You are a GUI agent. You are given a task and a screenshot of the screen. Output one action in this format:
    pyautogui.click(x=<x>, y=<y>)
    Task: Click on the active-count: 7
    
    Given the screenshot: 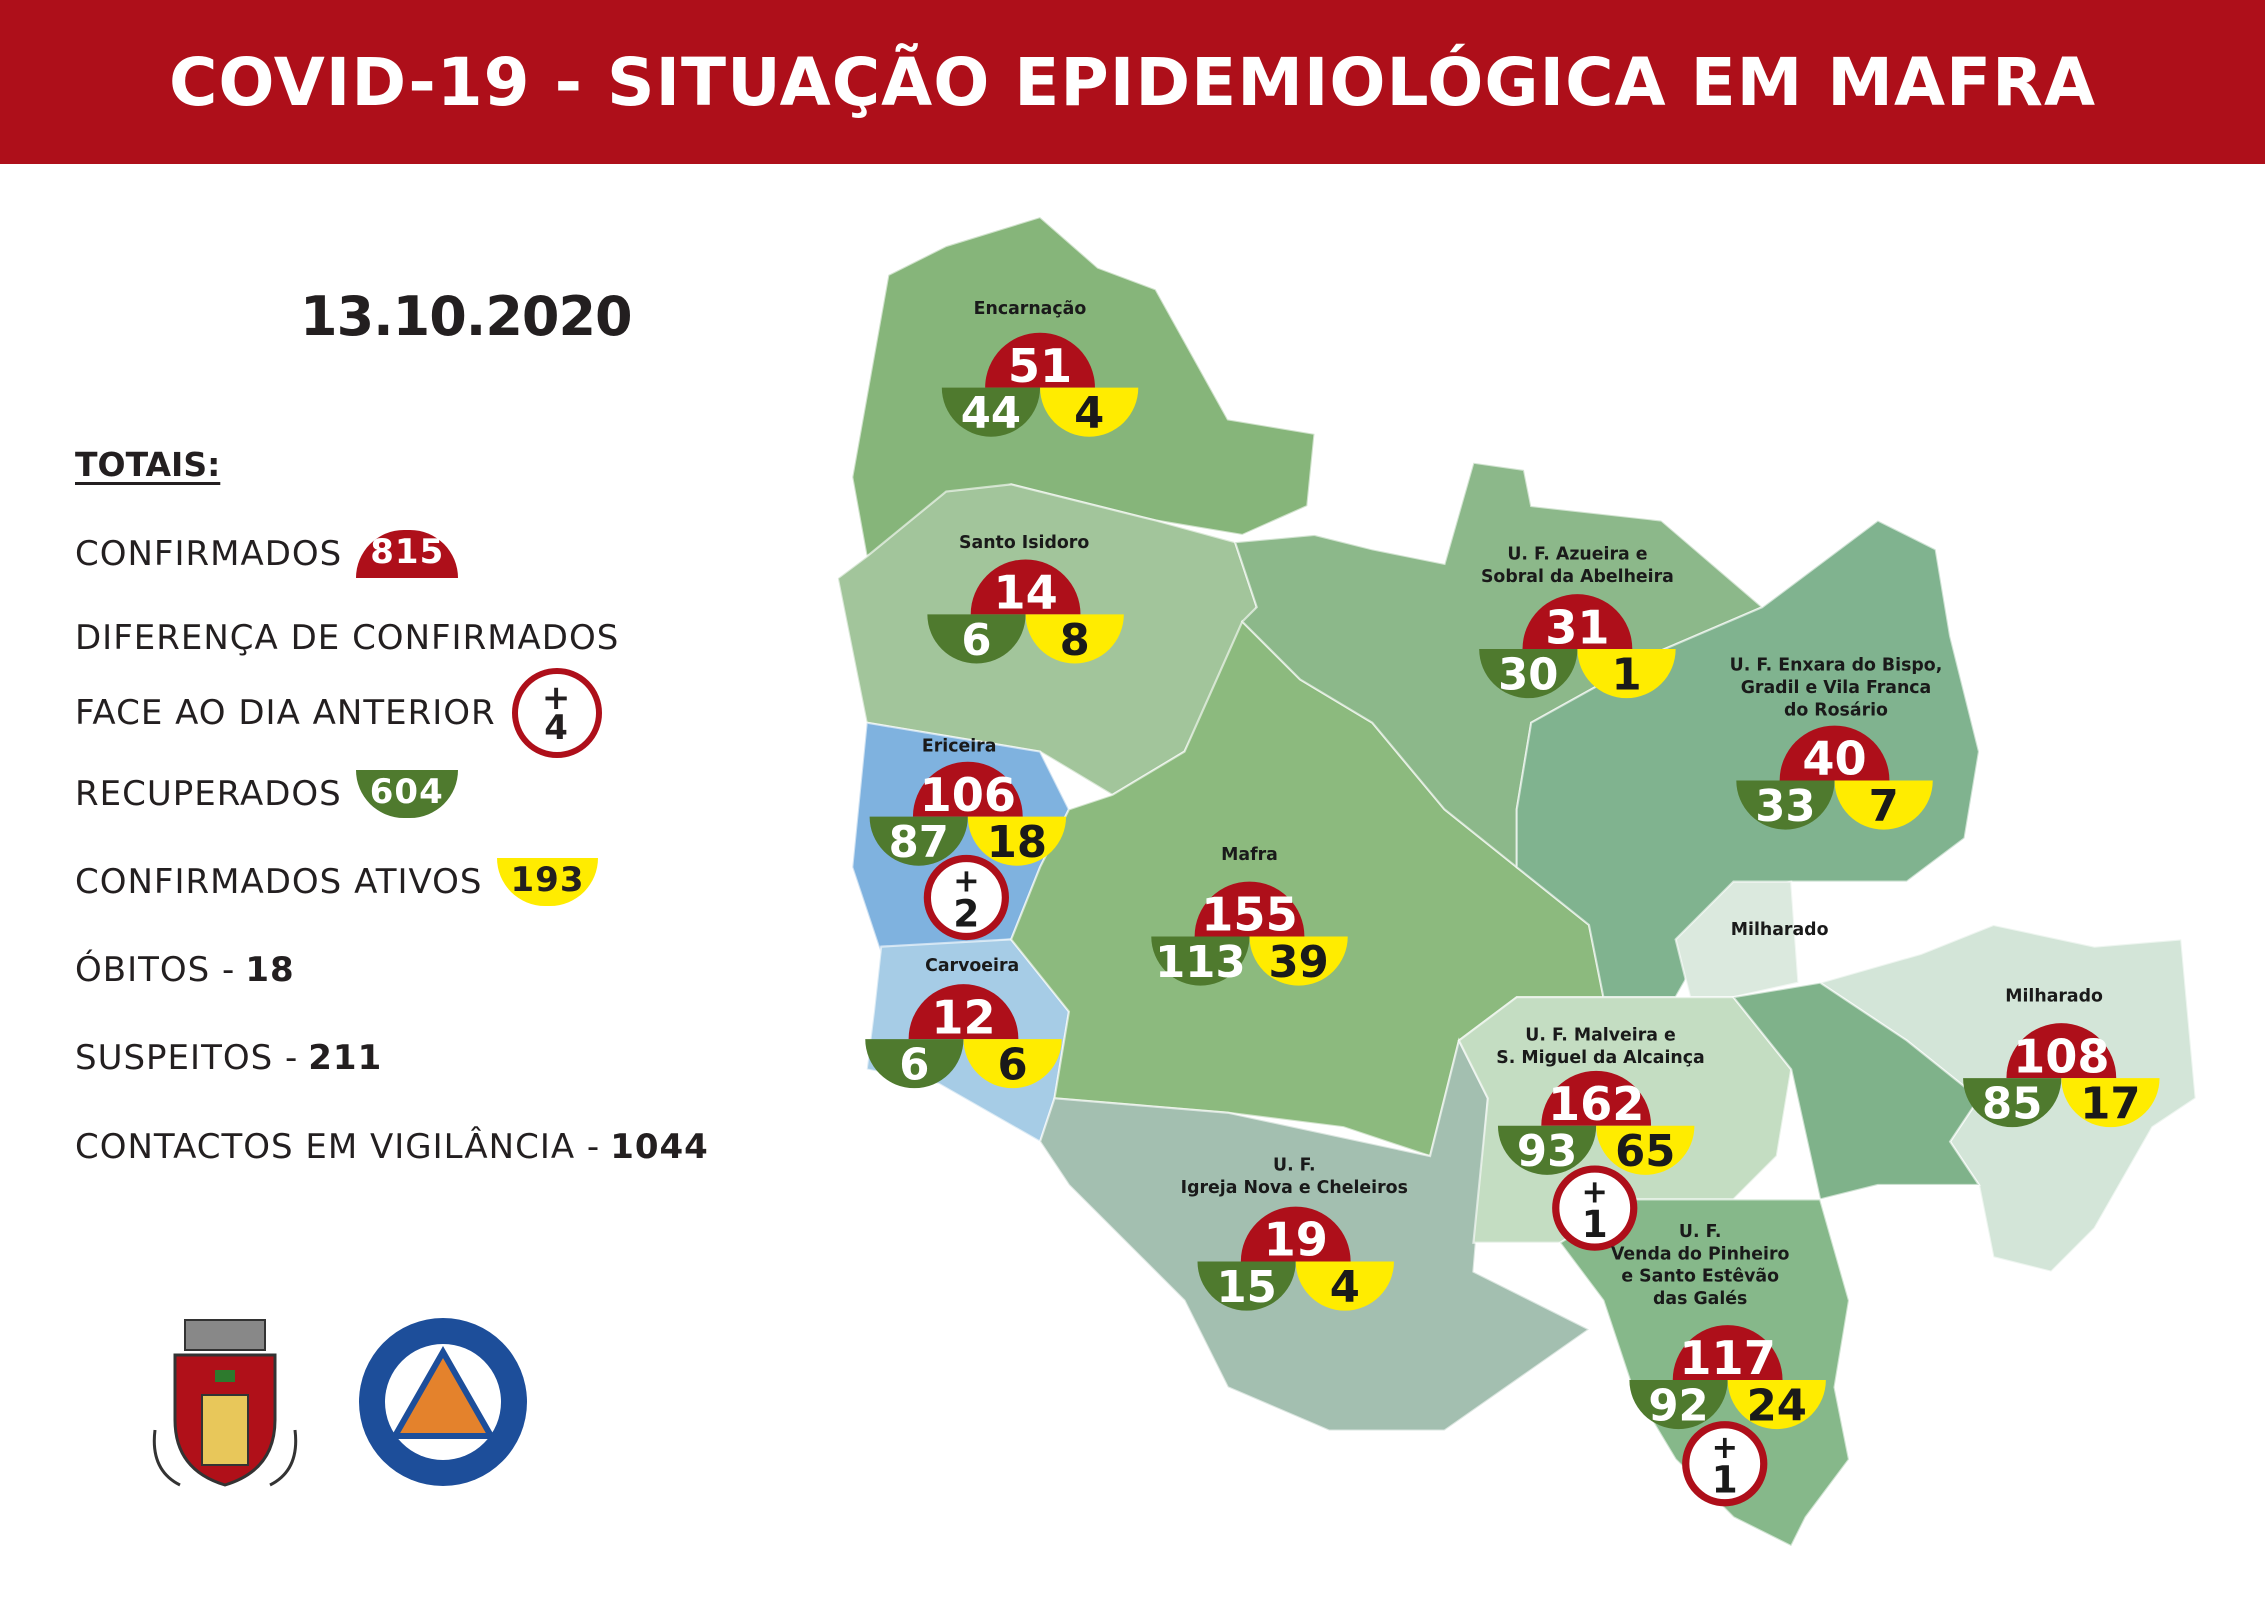 What is the action you would take?
    pyautogui.click(x=1884, y=807)
    